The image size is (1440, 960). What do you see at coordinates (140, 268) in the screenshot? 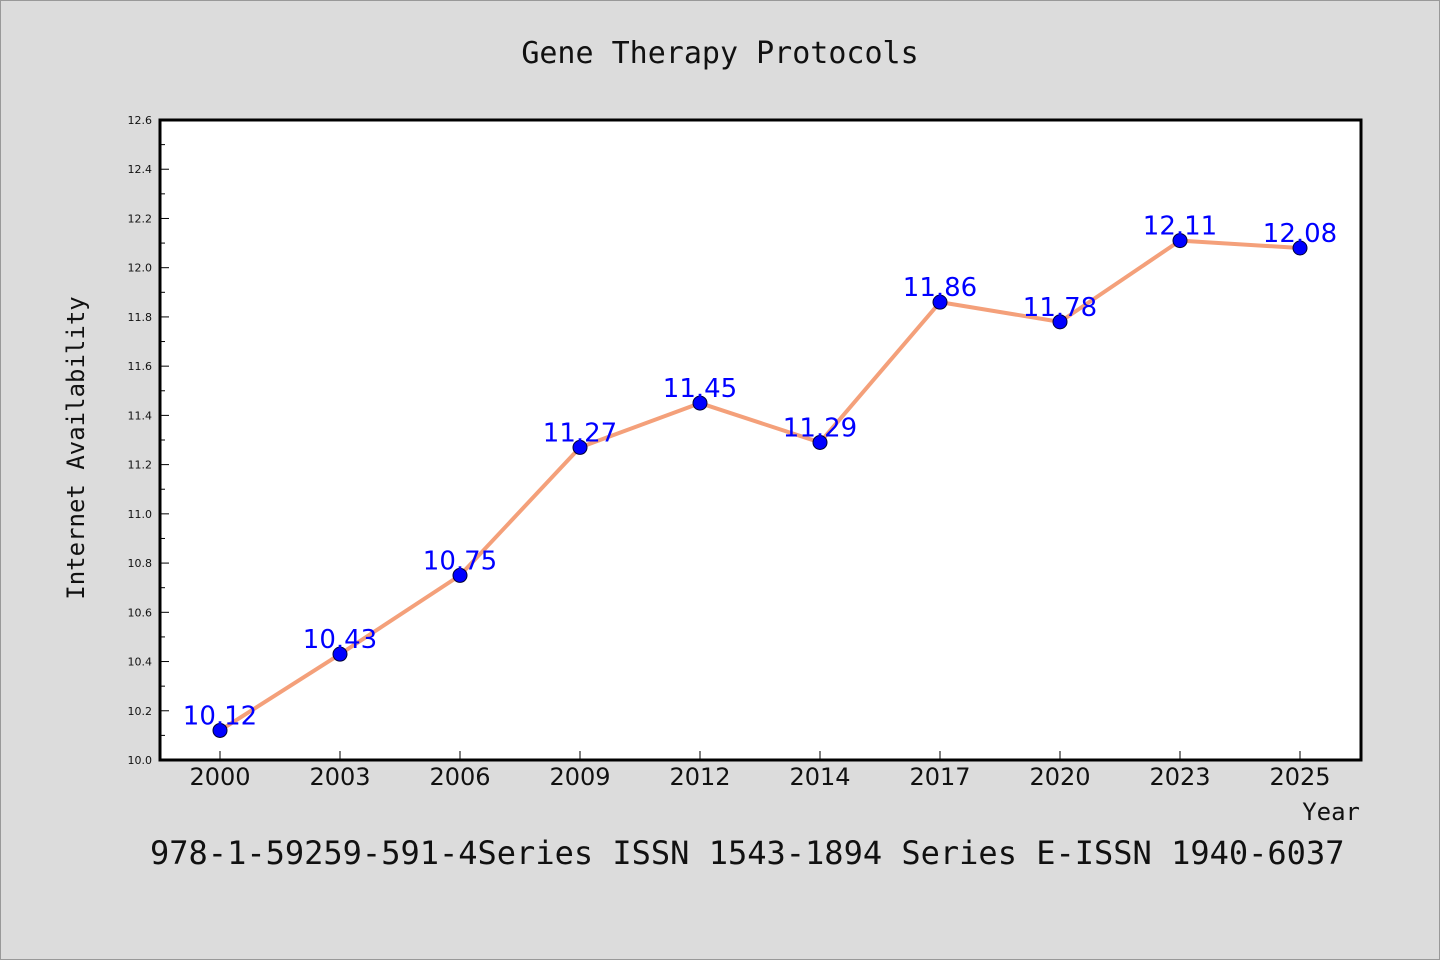
I see `y-tick-label: 12.0` at bounding box center [140, 268].